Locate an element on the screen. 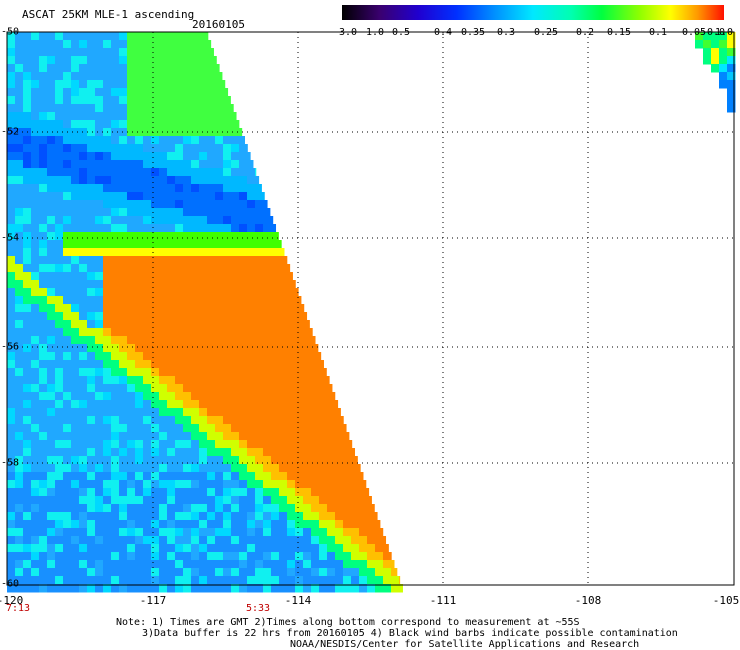 Image resolution: width=740 pixels, height=650 pixels. colorbar-tick-label: 0.0 is located at coordinates (716, 32).